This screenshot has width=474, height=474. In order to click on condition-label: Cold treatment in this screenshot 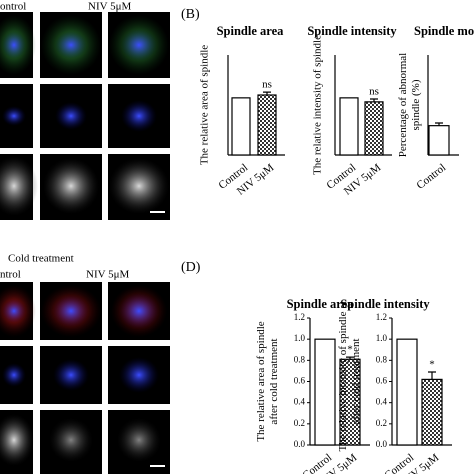, I will do `click(41, 259)`.